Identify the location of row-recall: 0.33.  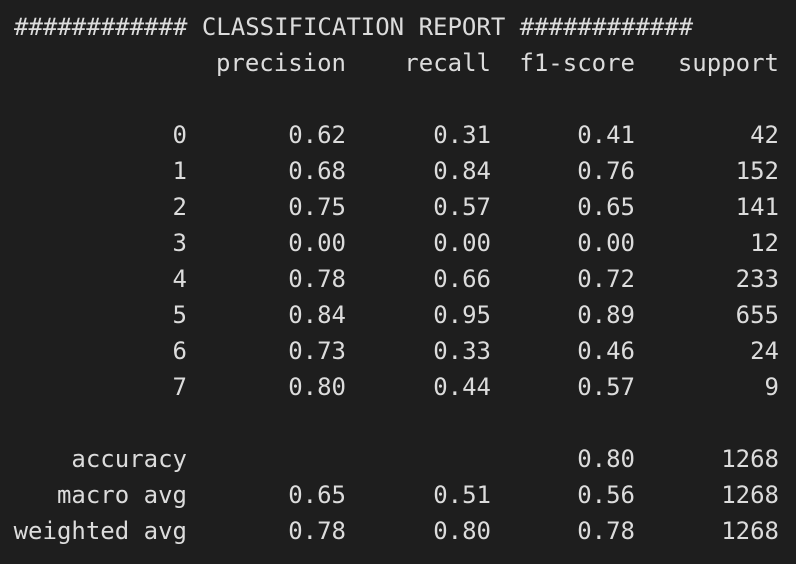
(462, 351).